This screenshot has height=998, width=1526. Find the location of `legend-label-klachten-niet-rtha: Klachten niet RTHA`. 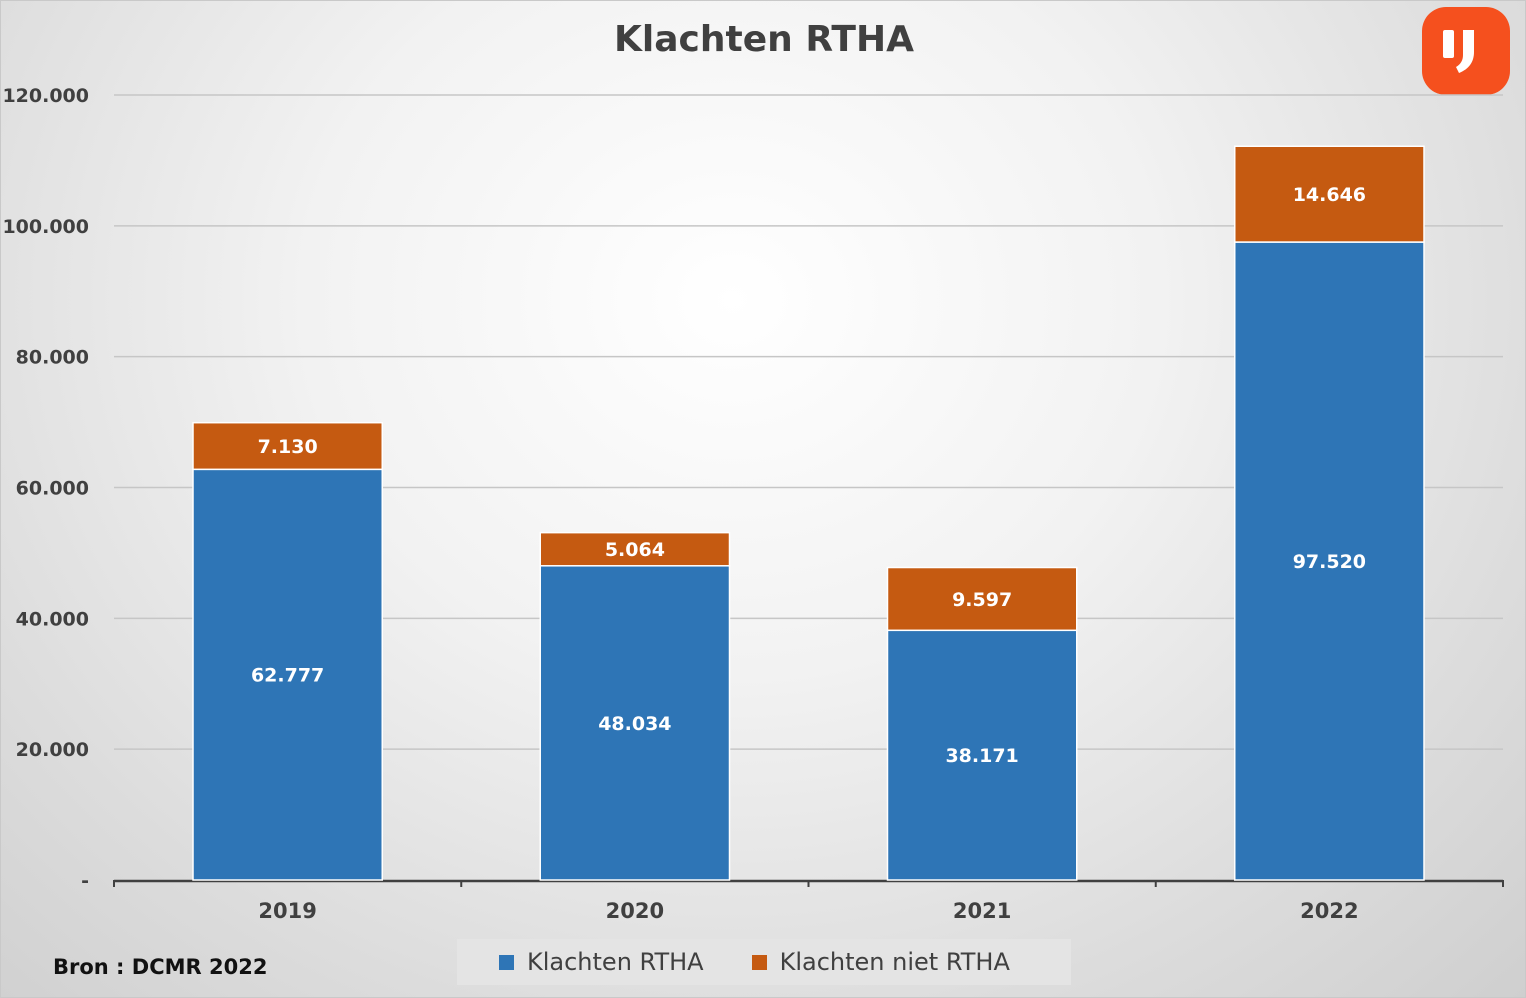

legend-label-klachten-niet-rtha: Klachten niet RTHA is located at coordinates (894, 962).